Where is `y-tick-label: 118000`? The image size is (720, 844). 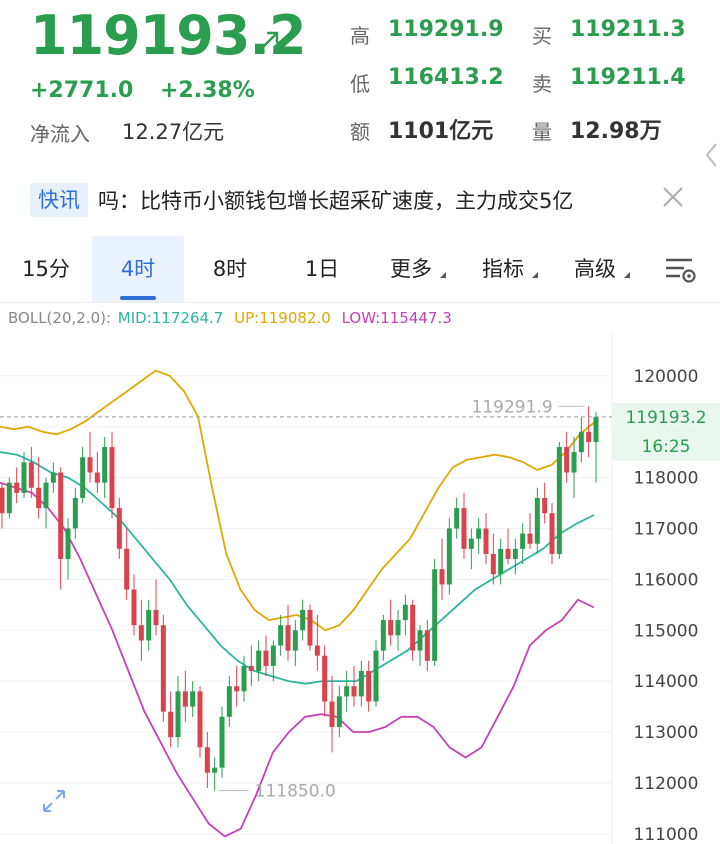
y-tick-label: 118000 is located at coordinates (666, 479).